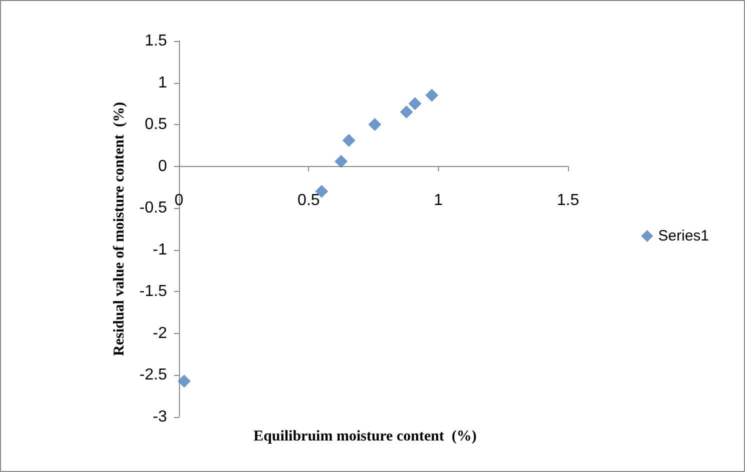 This screenshot has width=745, height=472. What do you see at coordinates (153, 208) in the screenshot?
I see `y-tick-label: -0.5` at bounding box center [153, 208].